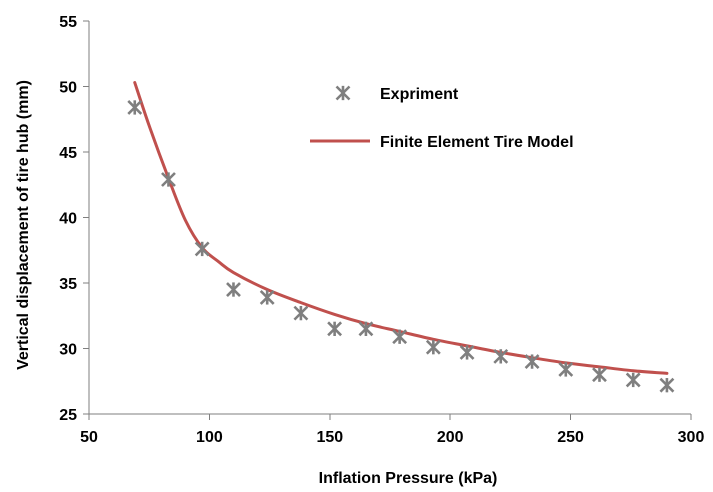 This screenshot has height=492, width=713. I want to click on y-tick-label: 45, so click(68, 153).